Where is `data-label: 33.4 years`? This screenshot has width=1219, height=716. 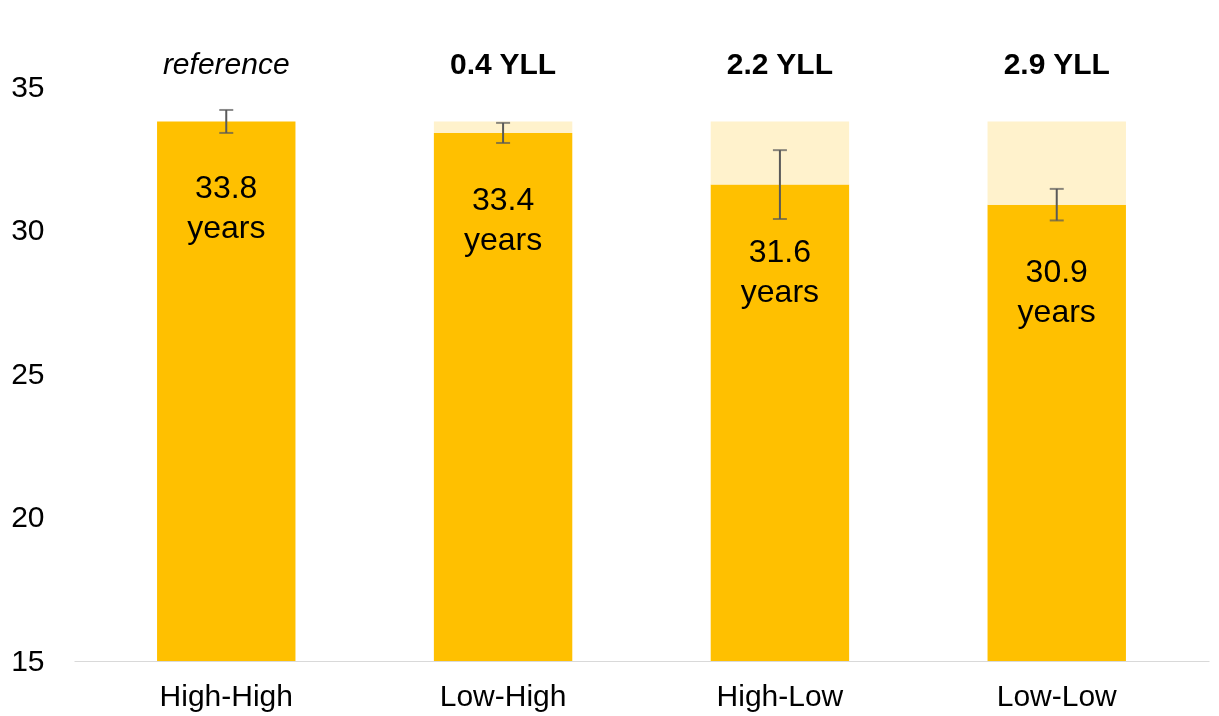 data-label: 33.4 years is located at coordinates (503, 218).